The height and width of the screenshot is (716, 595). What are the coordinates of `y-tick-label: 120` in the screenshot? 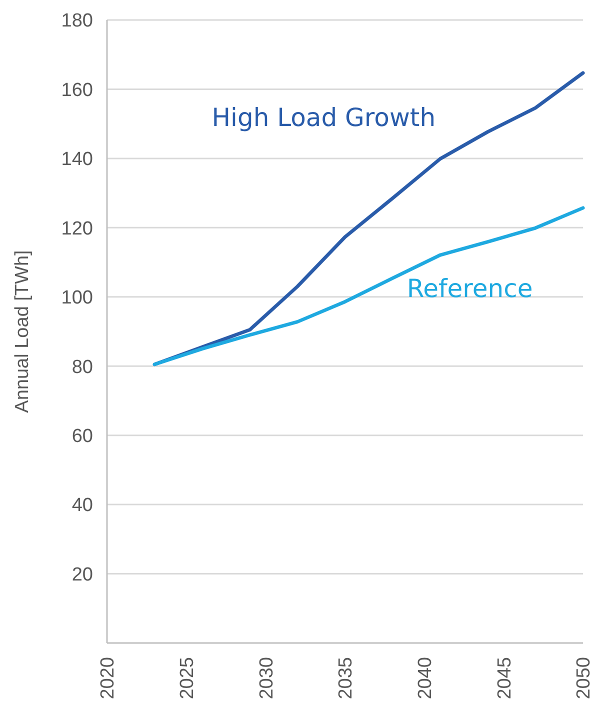 It's located at (77, 229).